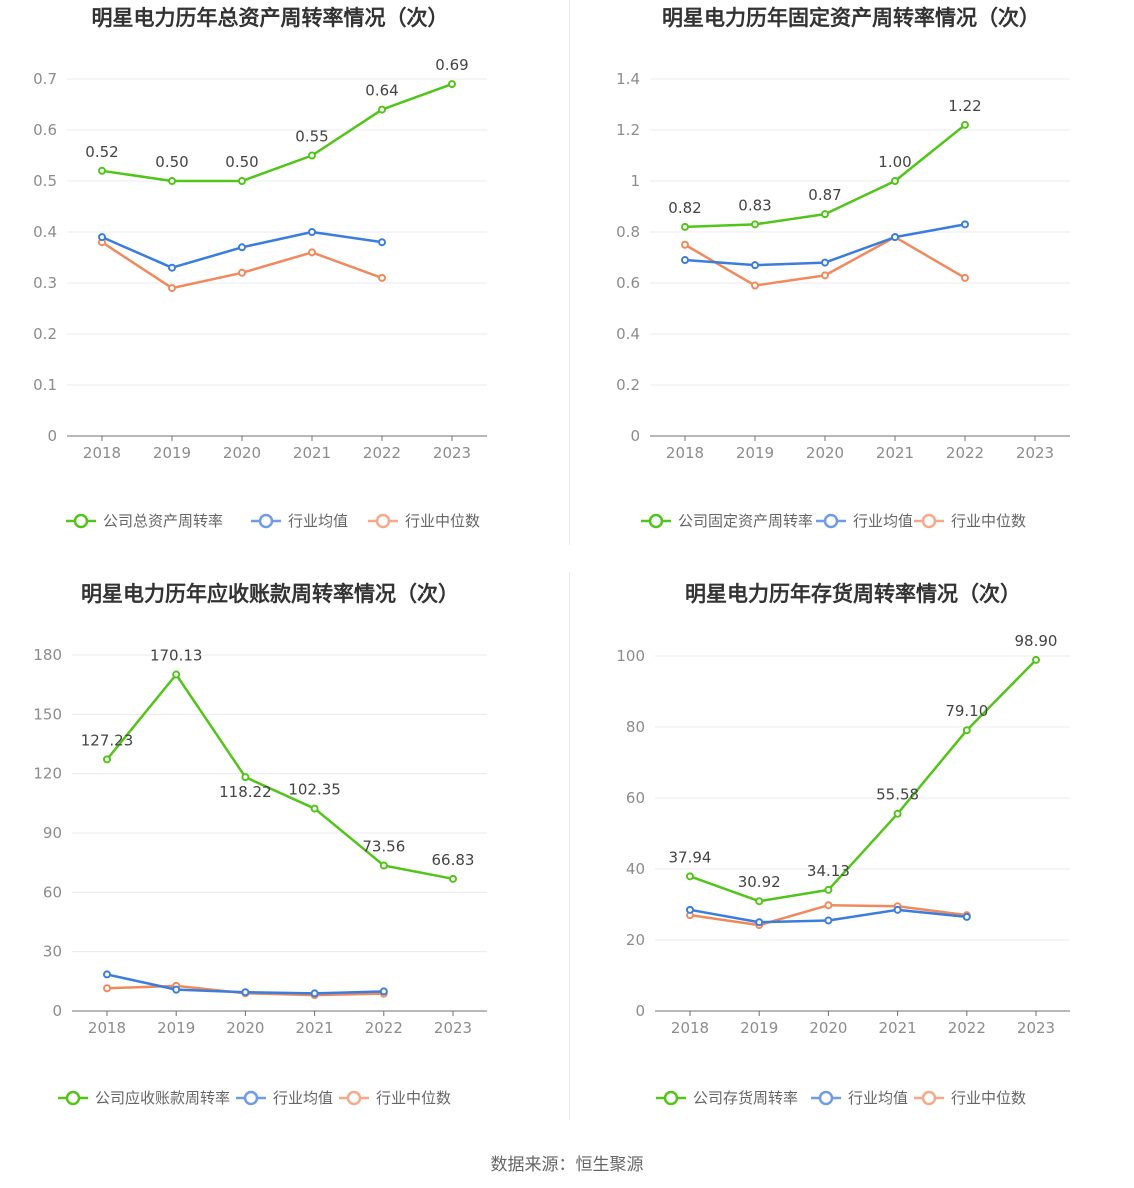  What do you see at coordinates (628, 130) in the screenshot?
I see `y-tick-label: 1.2` at bounding box center [628, 130].